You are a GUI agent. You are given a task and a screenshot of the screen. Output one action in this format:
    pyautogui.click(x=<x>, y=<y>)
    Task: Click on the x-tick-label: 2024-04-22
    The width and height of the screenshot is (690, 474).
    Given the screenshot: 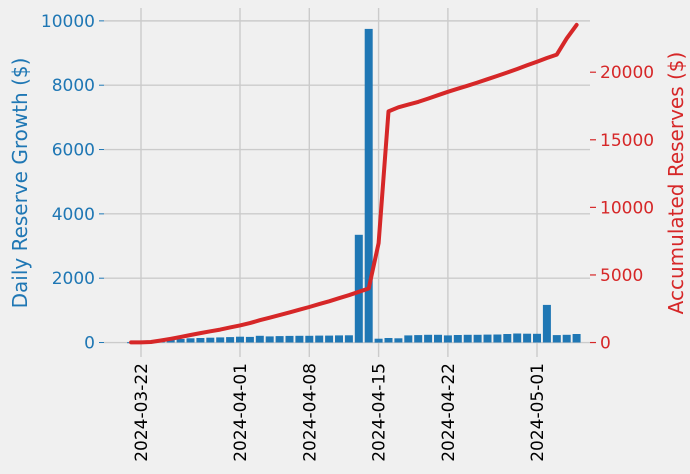 What is the action you would take?
    pyautogui.click(x=449, y=412)
    